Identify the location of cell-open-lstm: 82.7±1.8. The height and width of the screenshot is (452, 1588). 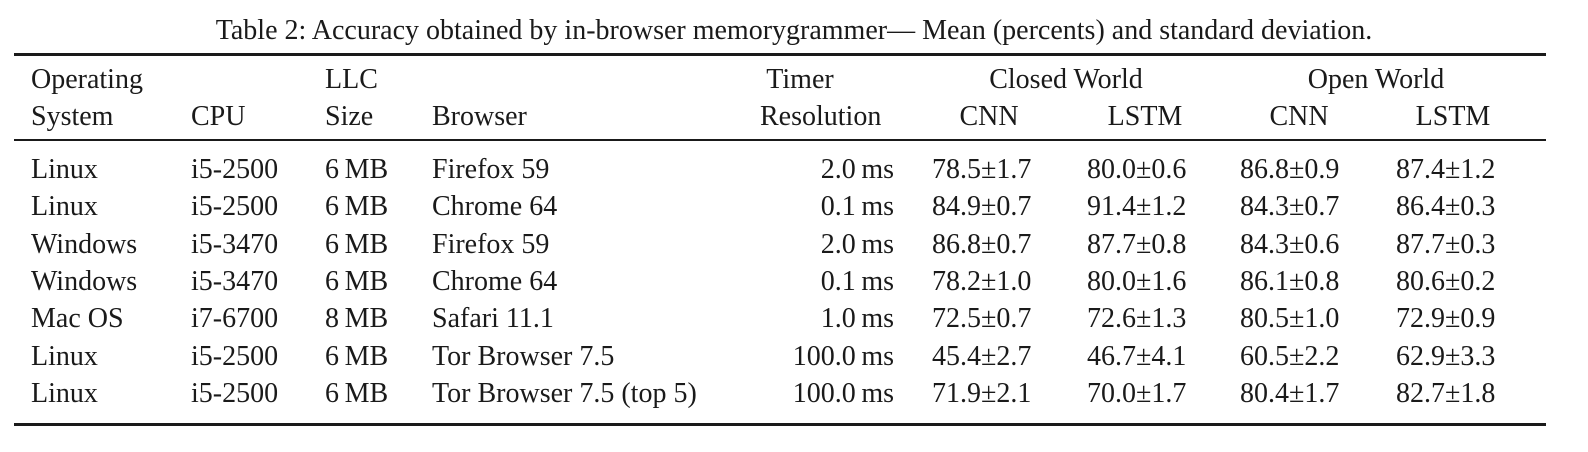
(1446, 393).